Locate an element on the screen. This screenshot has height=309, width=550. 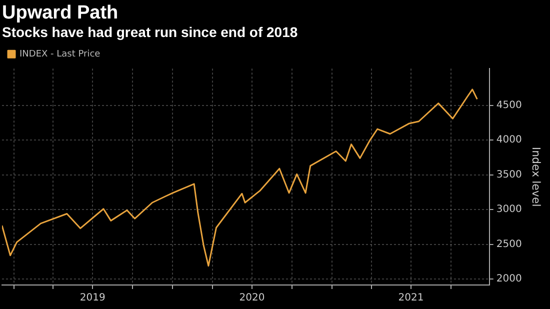
legend-label: INDEX - Last Price is located at coordinates (60, 54).